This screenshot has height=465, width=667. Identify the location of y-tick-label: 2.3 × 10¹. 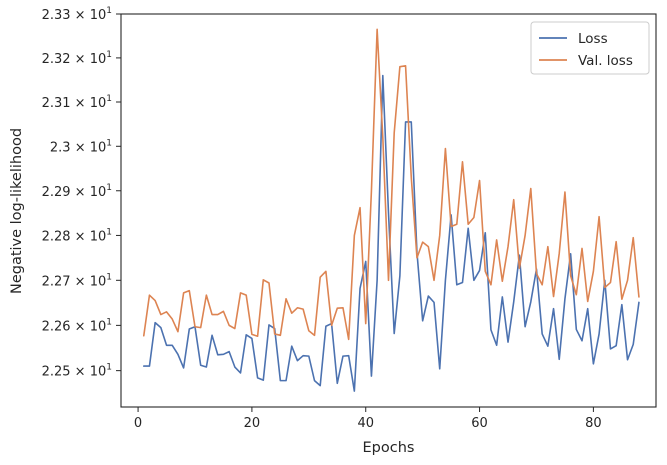
(81, 146).